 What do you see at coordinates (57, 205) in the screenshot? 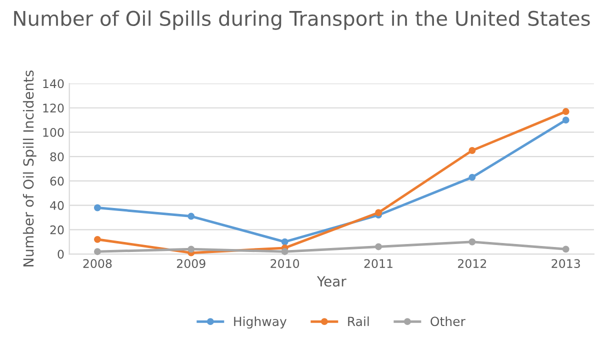
I see `y-tick-label: 40` at bounding box center [57, 205].